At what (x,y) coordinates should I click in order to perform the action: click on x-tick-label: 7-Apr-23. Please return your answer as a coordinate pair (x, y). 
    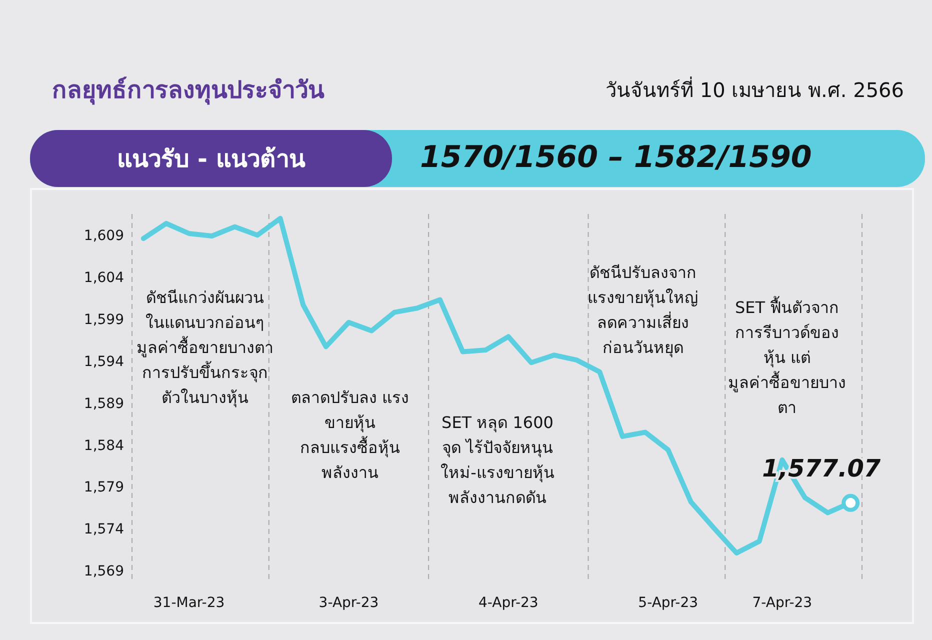
    Looking at the image, I should click on (782, 602).